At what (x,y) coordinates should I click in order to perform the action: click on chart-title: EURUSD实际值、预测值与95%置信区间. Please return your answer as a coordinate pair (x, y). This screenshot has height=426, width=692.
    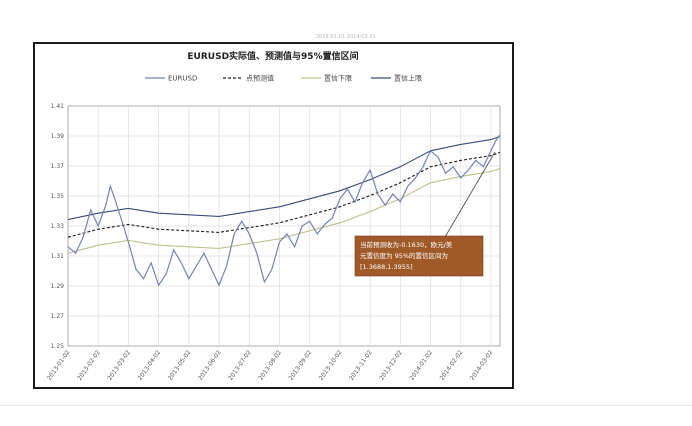
    Looking at the image, I should click on (272, 56).